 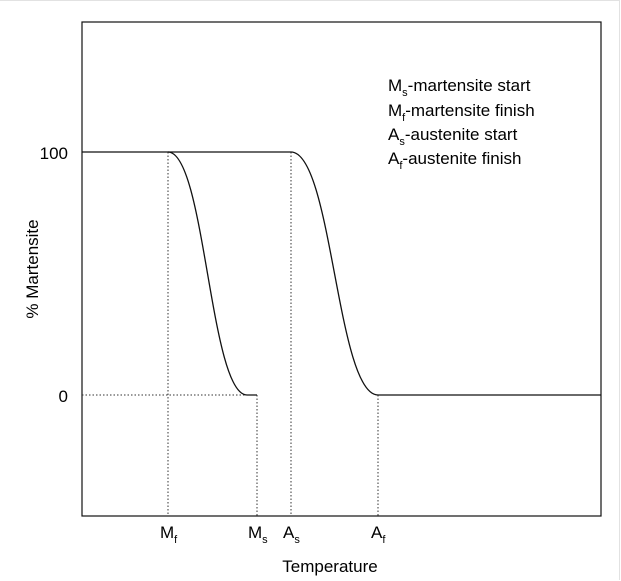 I want to click on x-axis-label: Temperature, so click(x=329, y=566).